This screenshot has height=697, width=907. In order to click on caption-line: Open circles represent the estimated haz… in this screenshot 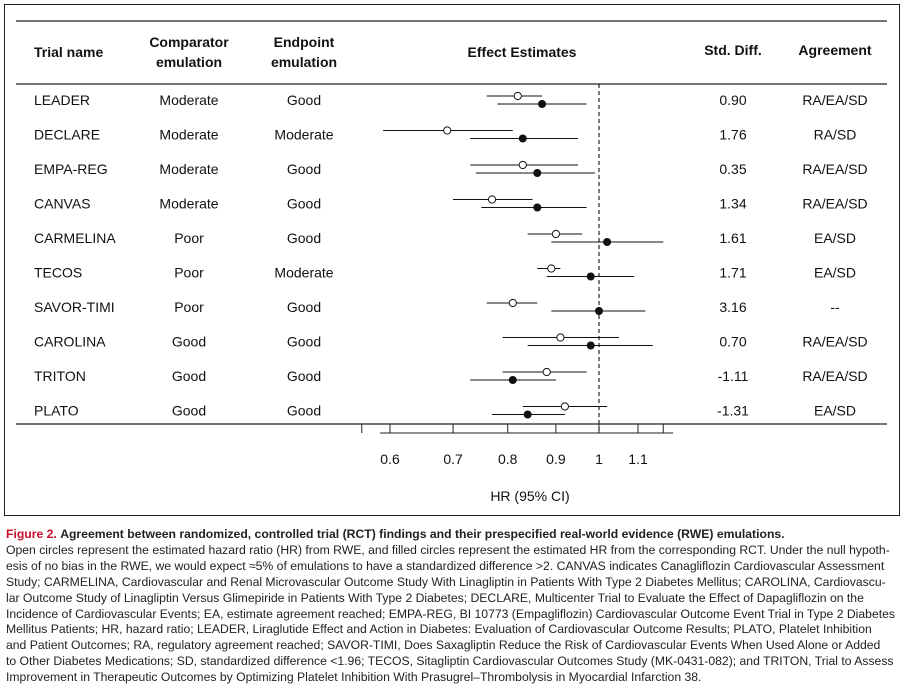, I will do `click(448, 549)`.